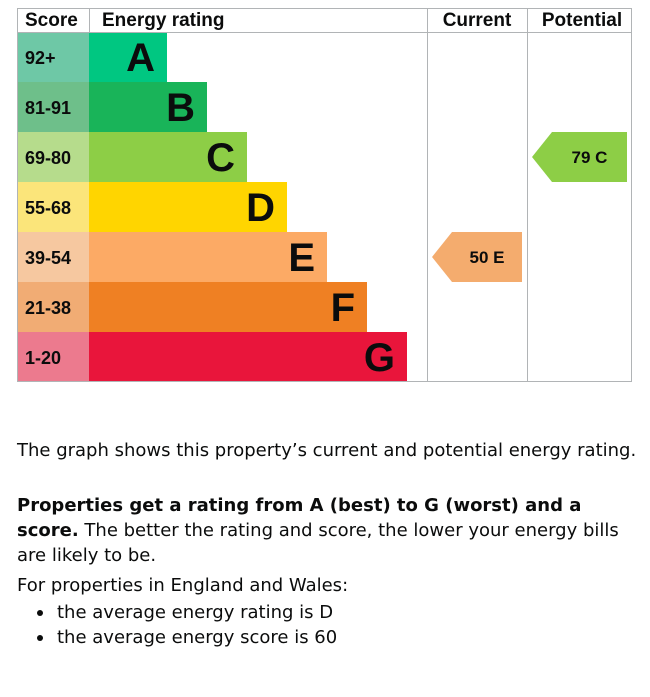 Image resolution: width=650 pixels, height=697 pixels. I want to click on score-cell-f, so click(53, 307).